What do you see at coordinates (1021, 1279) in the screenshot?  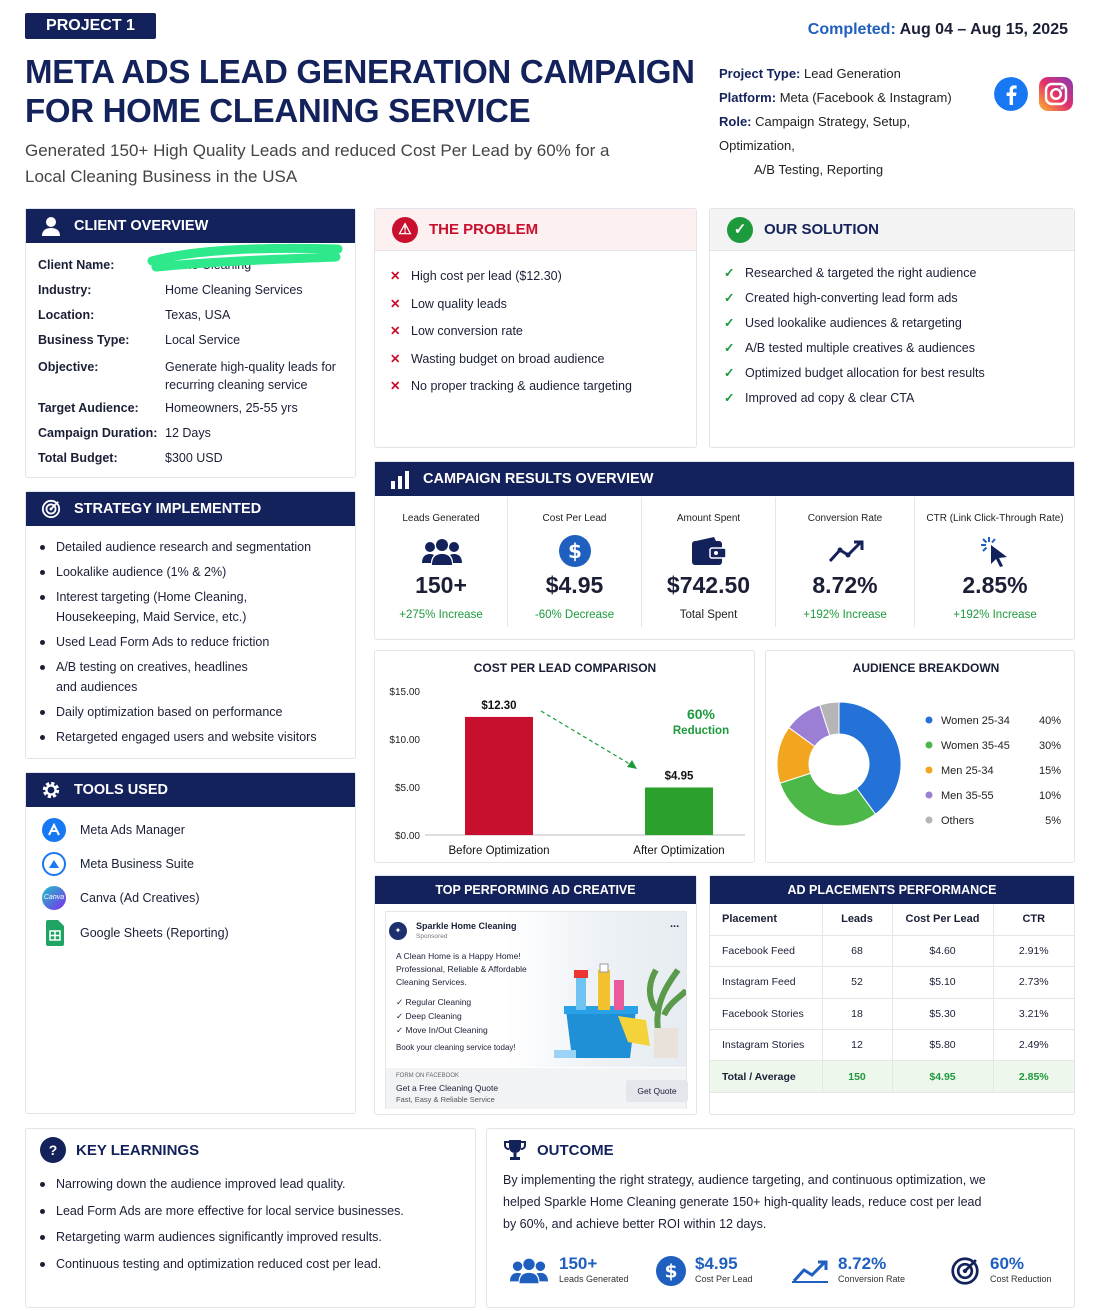 I see `stat-label: Cost Reduction` at bounding box center [1021, 1279].